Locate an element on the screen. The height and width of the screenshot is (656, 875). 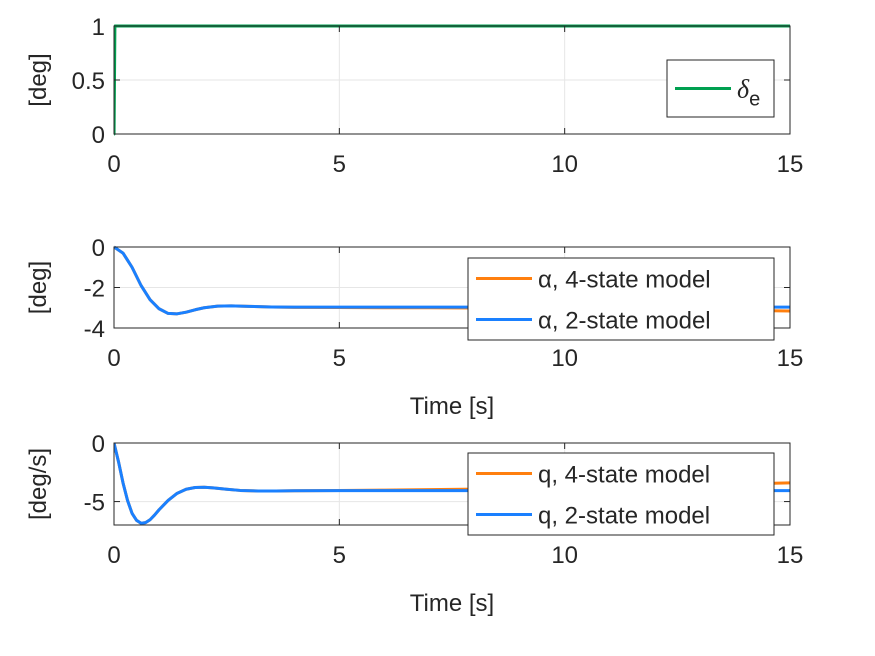
legend-label-subscript: e is located at coordinates (754, 100).